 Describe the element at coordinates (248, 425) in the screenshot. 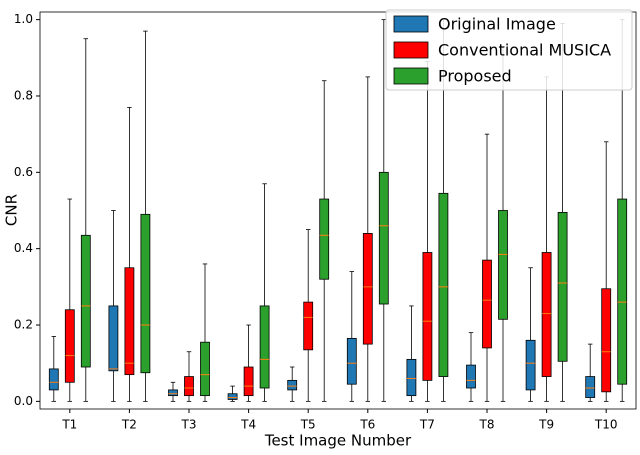

I see `x-tick-label: T4` at that location.